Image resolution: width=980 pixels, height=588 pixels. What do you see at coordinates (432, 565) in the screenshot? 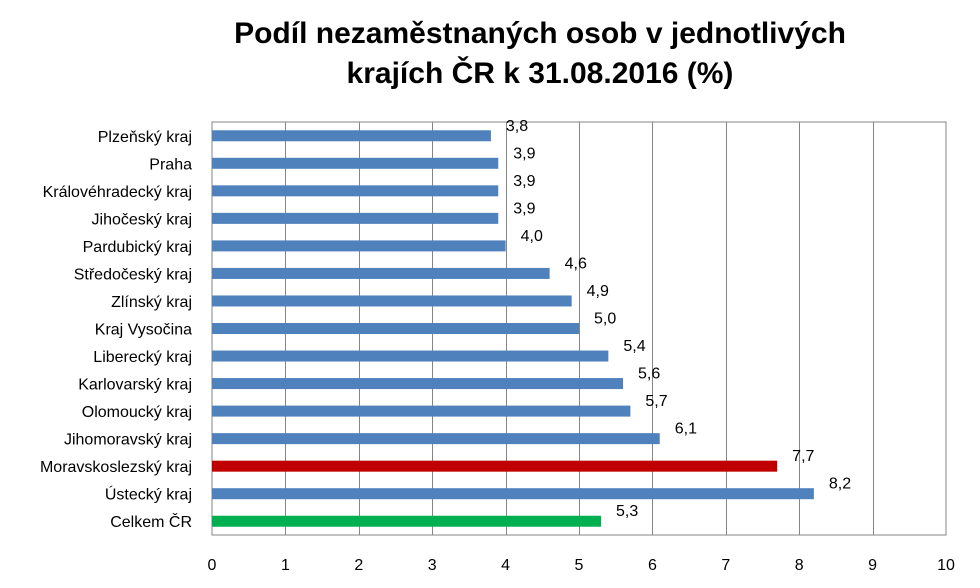
I see `x-tick-label: 3` at bounding box center [432, 565].